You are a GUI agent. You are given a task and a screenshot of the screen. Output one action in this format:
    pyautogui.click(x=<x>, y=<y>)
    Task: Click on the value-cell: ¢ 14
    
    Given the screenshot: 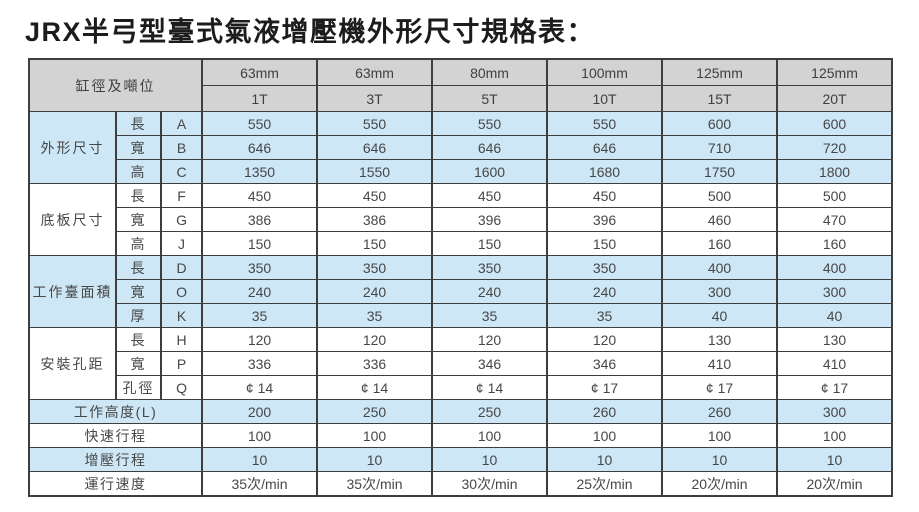 What is the action you would take?
    pyautogui.click(x=260, y=387)
    